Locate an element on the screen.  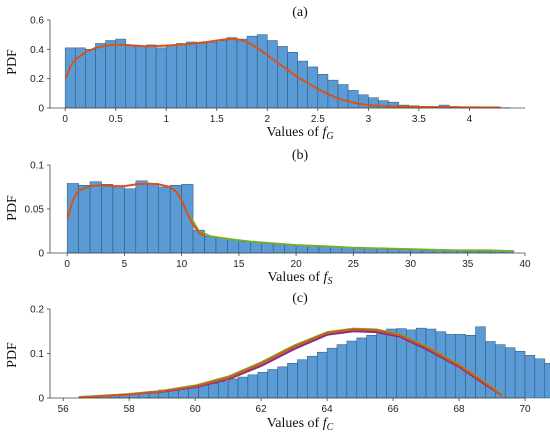
panel-b-x-tick-label: 25 is located at coordinates (354, 264).